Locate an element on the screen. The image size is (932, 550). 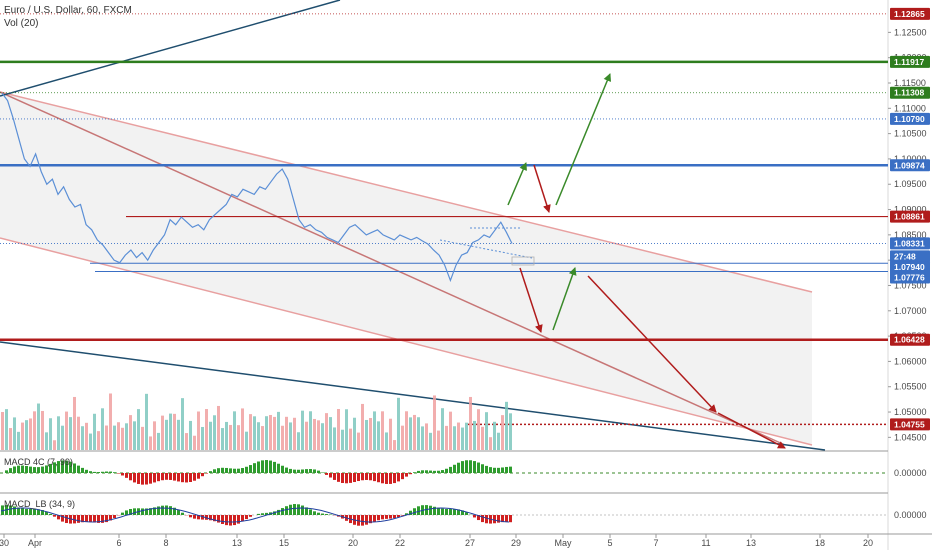
x-tick-label: 15 is located at coordinates (284, 543).